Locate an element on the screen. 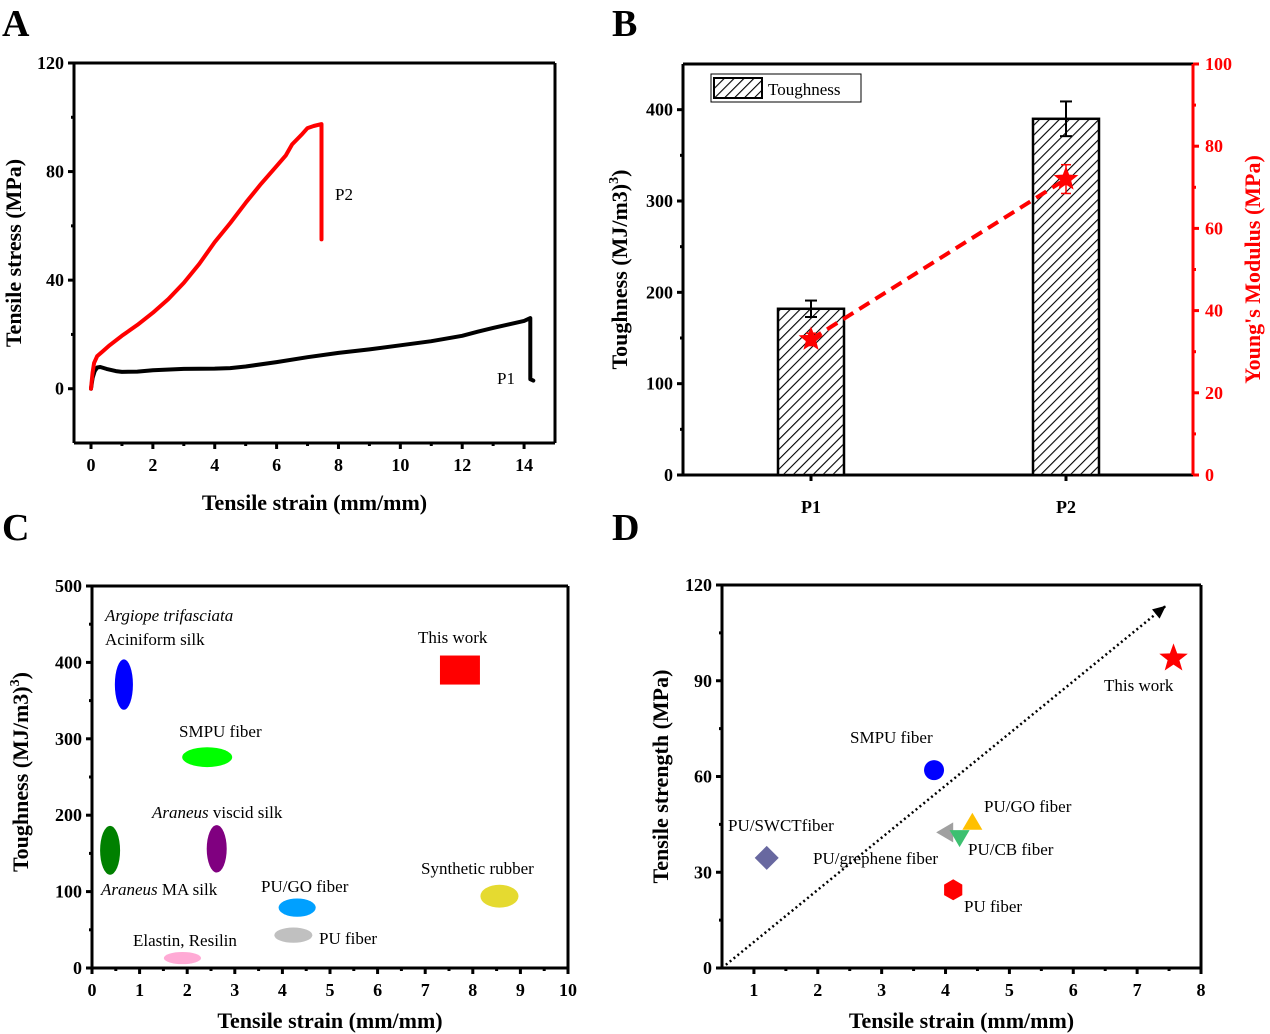  panel-d-y-axis-title: Tensile strength (MPa) is located at coordinates (660, 777).